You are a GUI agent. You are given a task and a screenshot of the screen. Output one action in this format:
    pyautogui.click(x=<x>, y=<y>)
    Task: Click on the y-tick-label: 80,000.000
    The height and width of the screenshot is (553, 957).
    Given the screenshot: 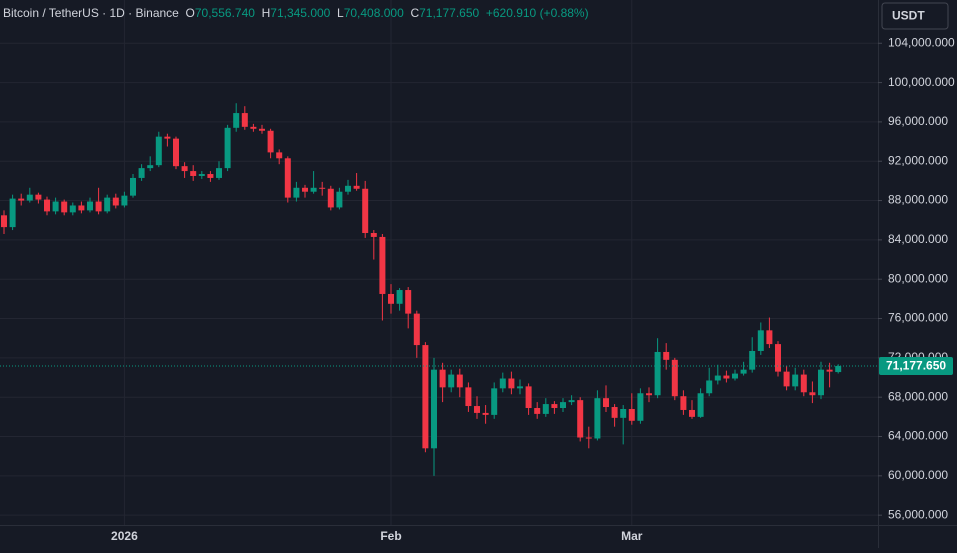 What is the action you would take?
    pyautogui.click(x=918, y=278)
    